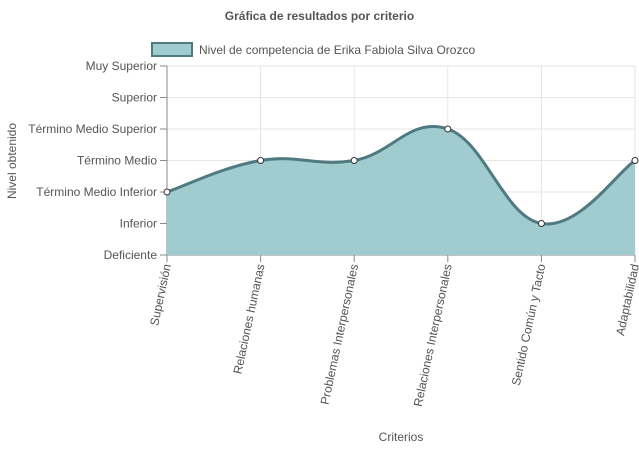 This screenshot has width=639, height=449. Describe the element at coordinates (249, 319) in the screenshot. I see `x-tick-label: Relaciones humanas` at that location.